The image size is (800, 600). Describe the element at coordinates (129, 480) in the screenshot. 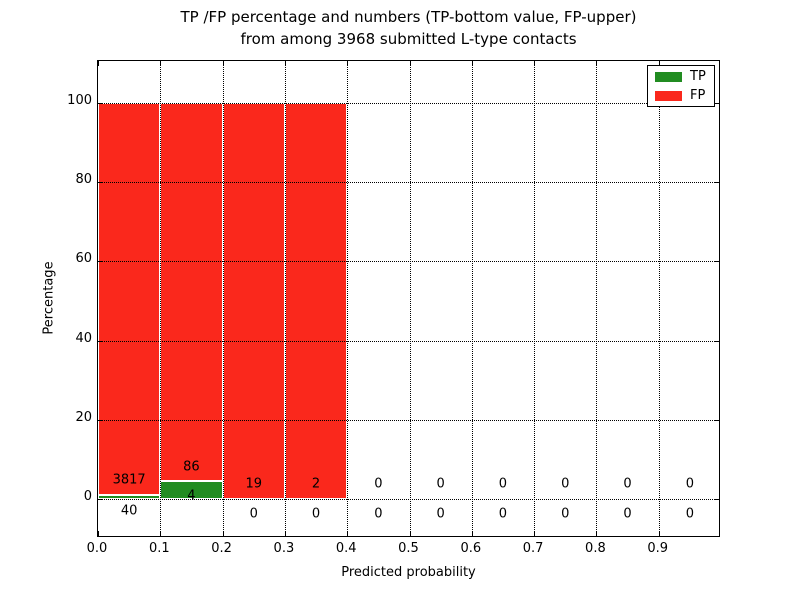

I see `fp-count-label: 3817` at that location.